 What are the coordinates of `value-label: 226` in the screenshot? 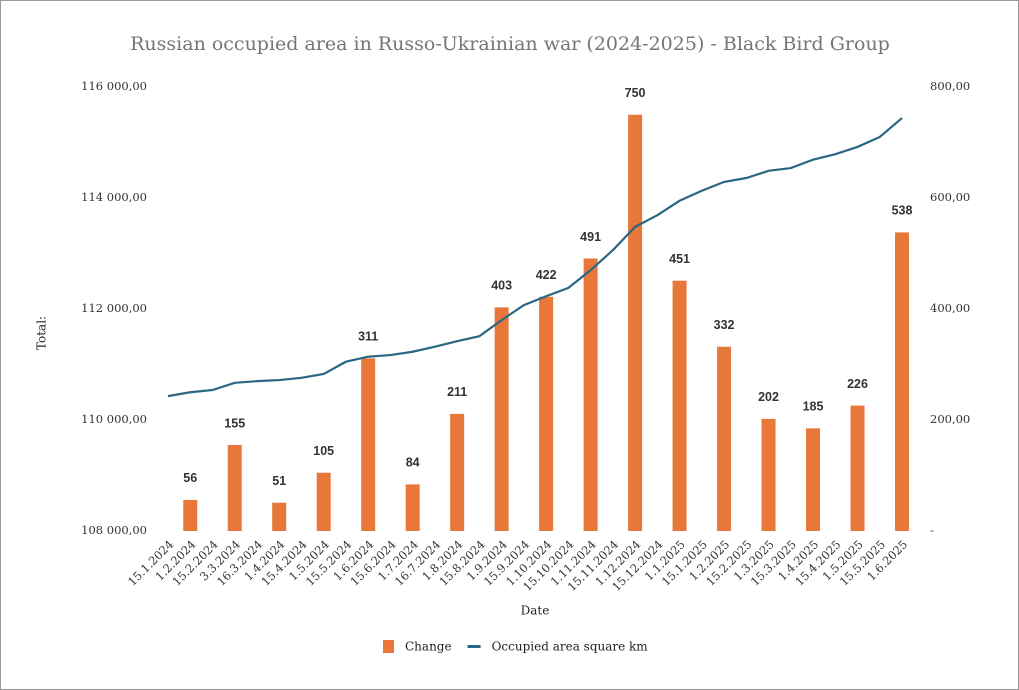 It's located at (857, 384).